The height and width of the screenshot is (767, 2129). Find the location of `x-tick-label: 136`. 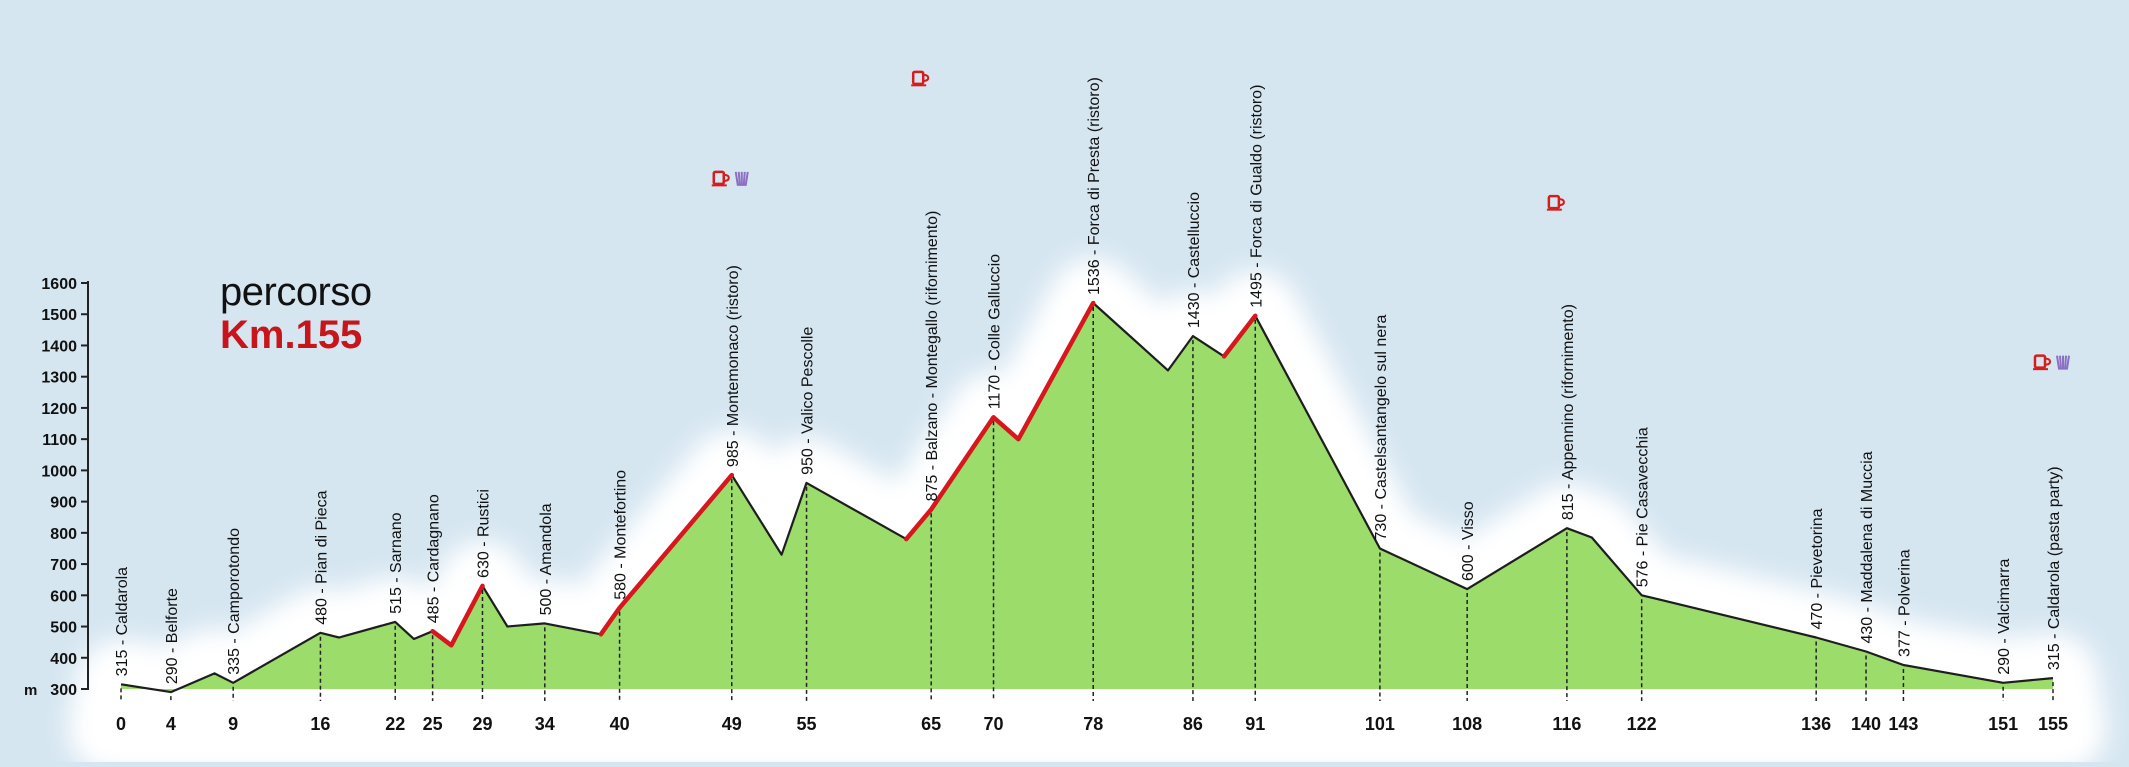

x-tick-label: 136 is located at coordinates (1816, 724).